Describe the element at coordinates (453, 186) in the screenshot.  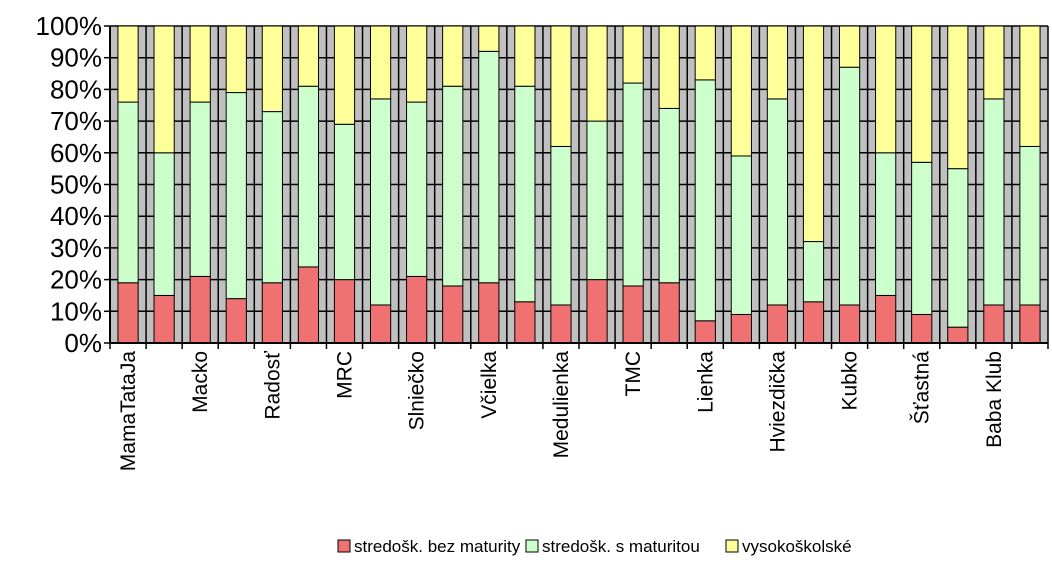
I see `bar-segment-s1-c9` at that location.